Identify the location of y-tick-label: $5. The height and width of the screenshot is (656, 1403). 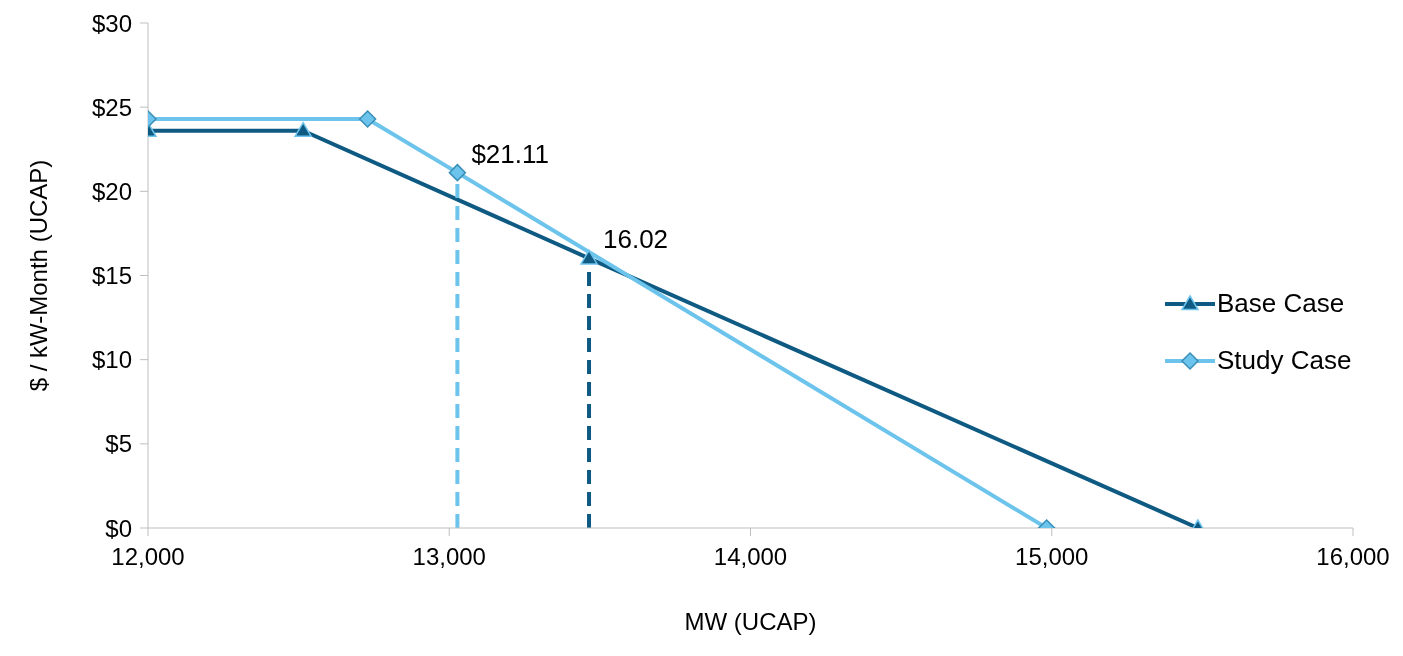
(118, 444).